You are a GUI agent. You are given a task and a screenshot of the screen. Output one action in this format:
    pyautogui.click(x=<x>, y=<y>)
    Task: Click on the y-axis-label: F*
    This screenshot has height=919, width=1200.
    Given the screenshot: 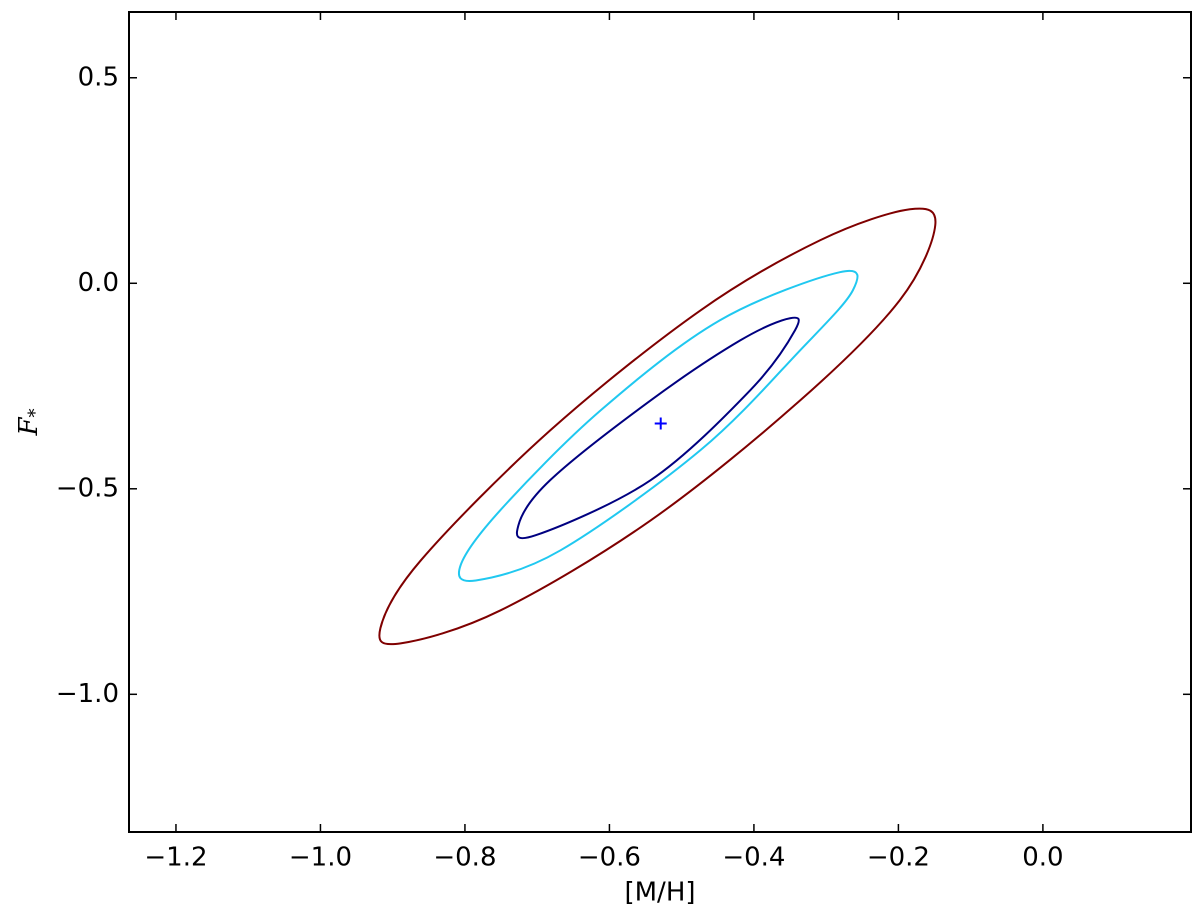 What is the action you would take?
    pyautogui.click(x=30, y=422)
    